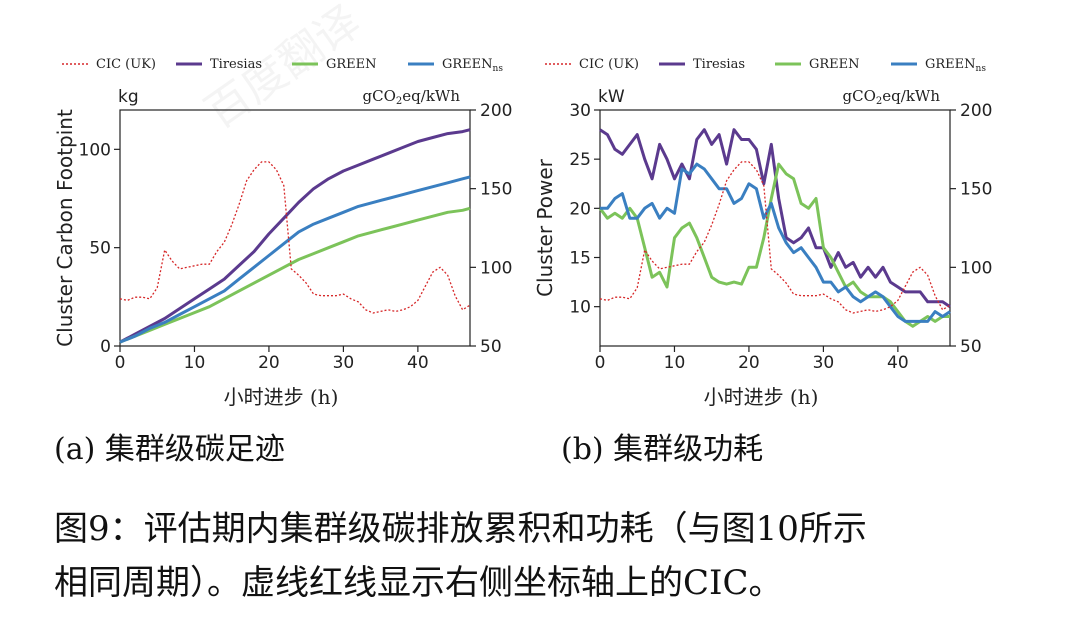 This screenshot has width=1080, height=644. Describe the element at coordinates (105, 347) in the screenshot. I see `y-tick-label: 0` at that location.